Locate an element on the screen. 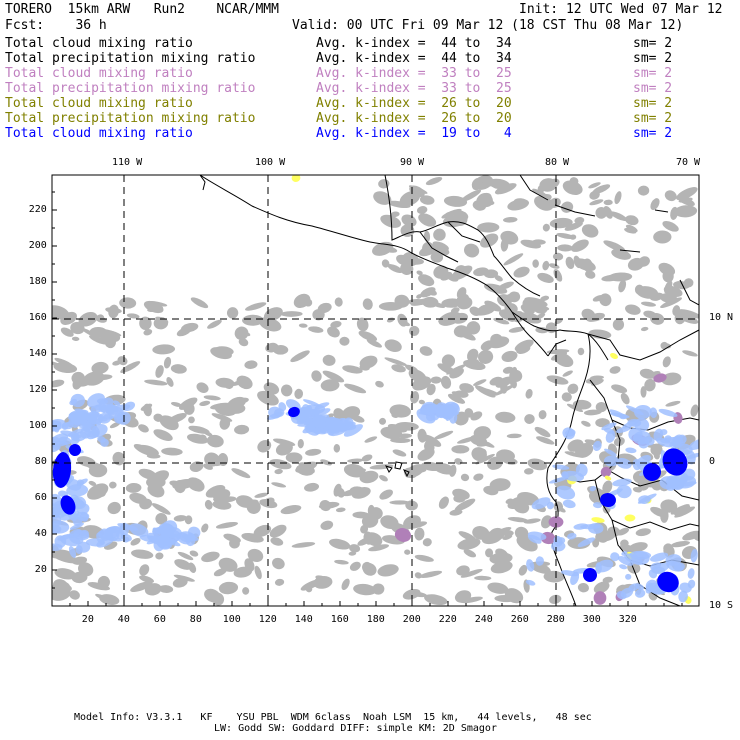  x-tick-label: 280 is located at coordinates (555, 619).